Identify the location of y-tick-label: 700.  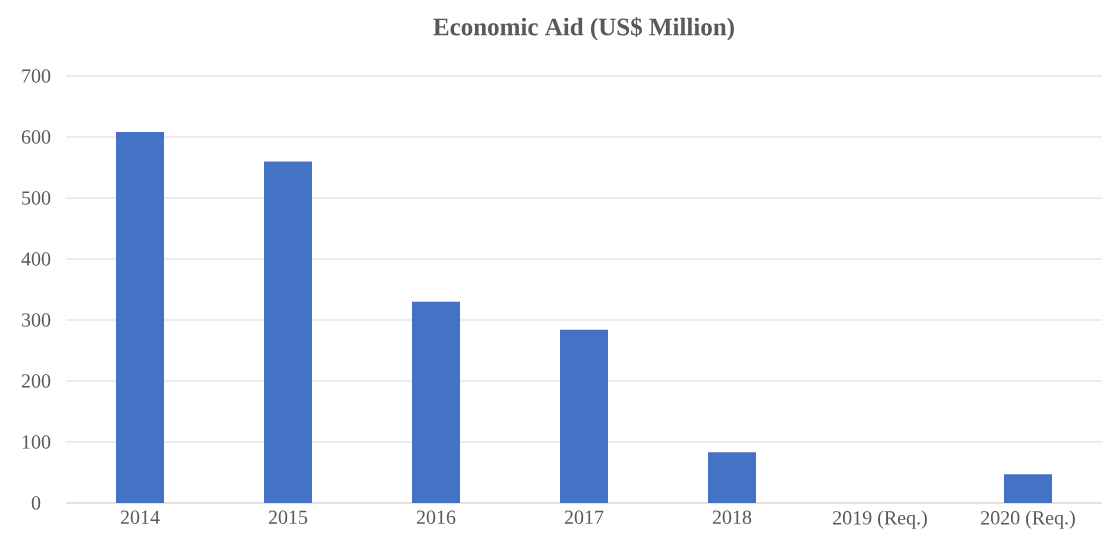
(36, 76).